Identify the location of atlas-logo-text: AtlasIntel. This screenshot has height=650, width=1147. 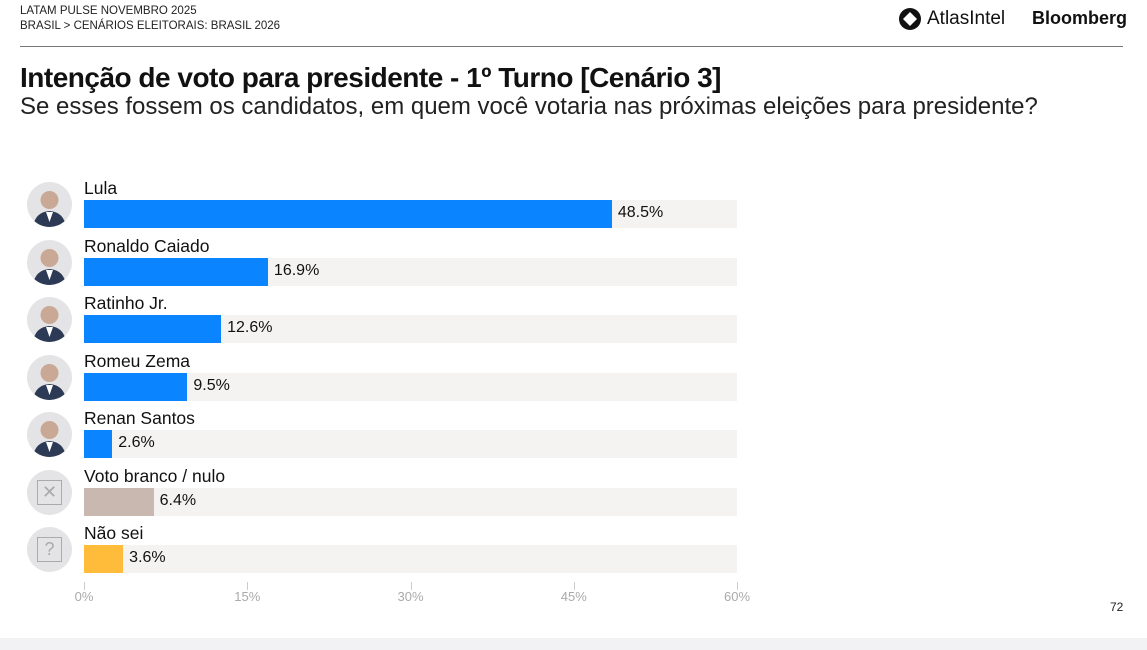
(966, 18).